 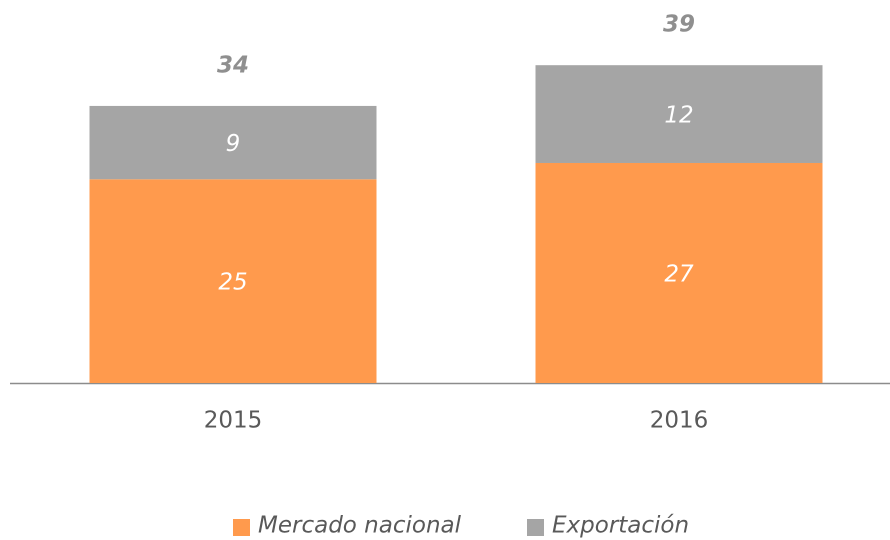 What do you see at coordinates (679, 421) in the screenshot?
I see `x-tick-label: 2016` at bounding box center [679, 421].